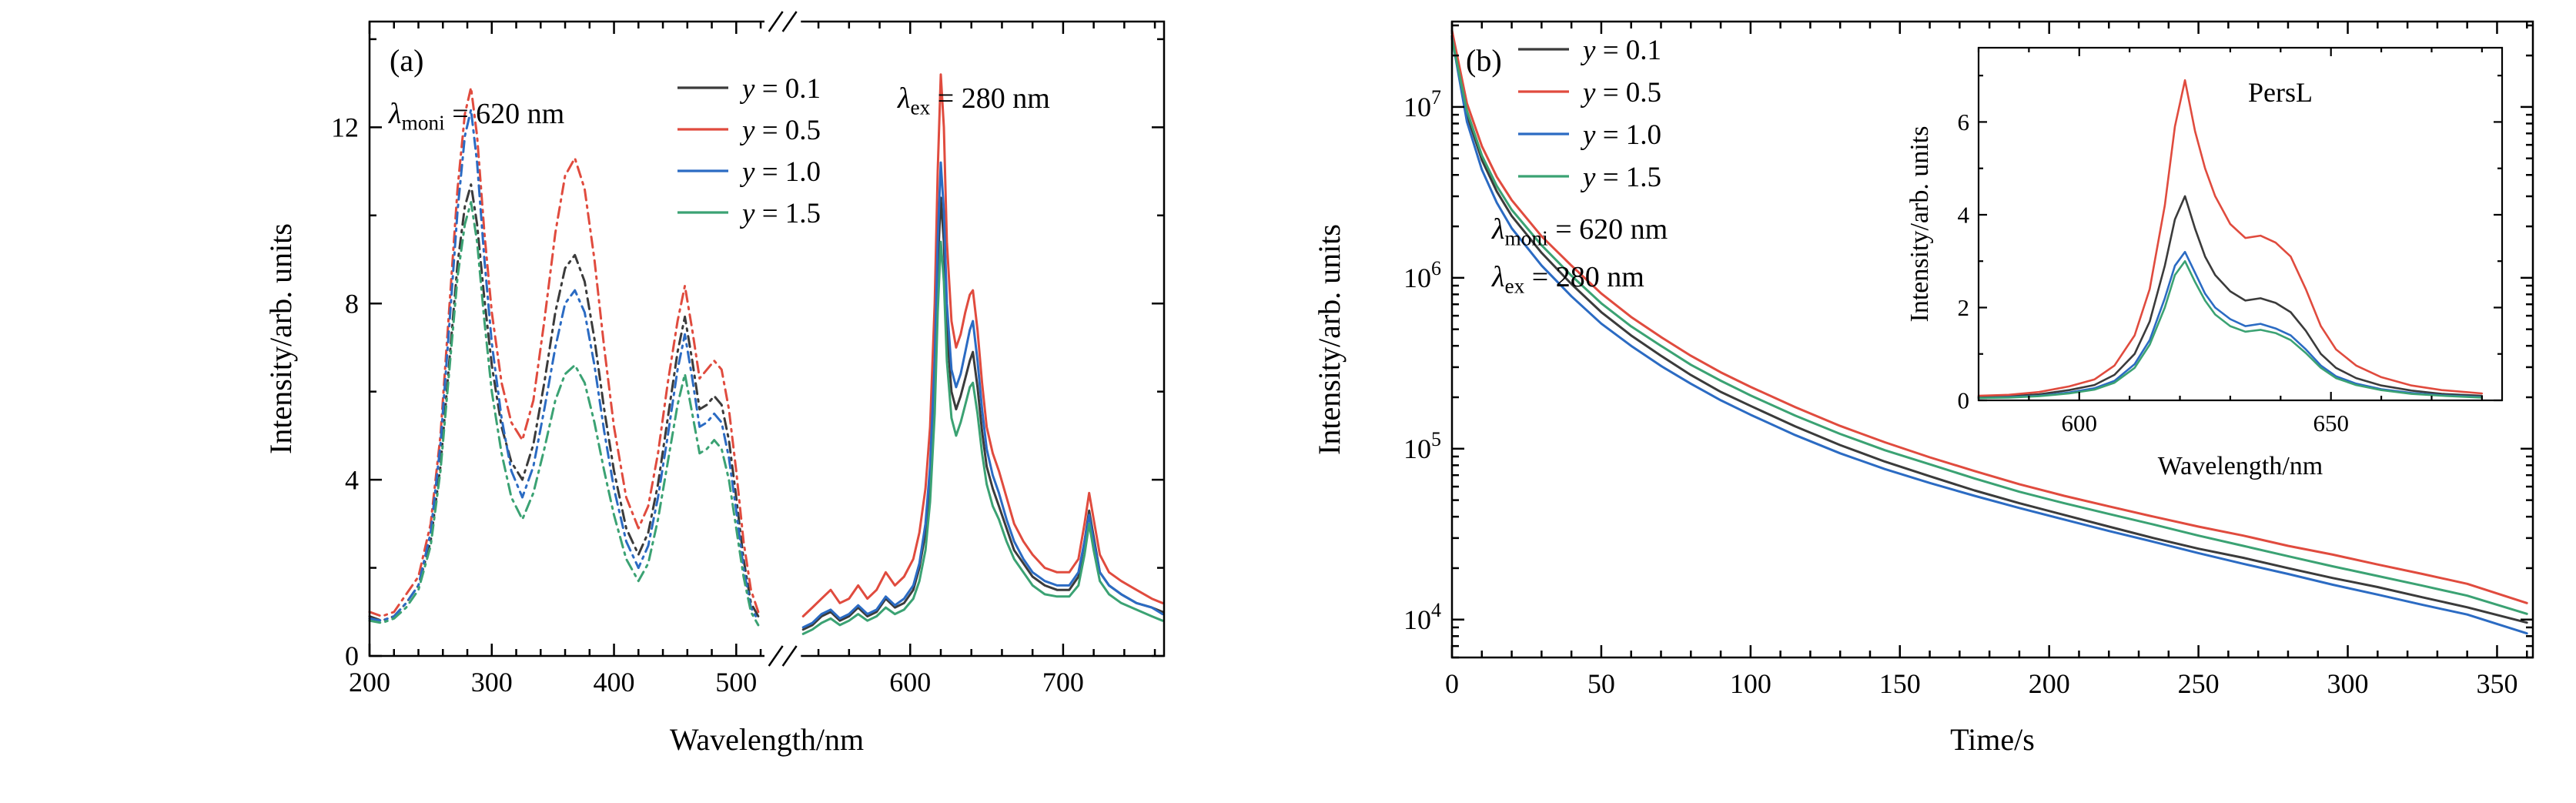 The image size is (2576, 803). What do you see at coordinates (352, 303) in the screenshot?
I see `y-tick-label: 8` at bounding box center [352, 303].